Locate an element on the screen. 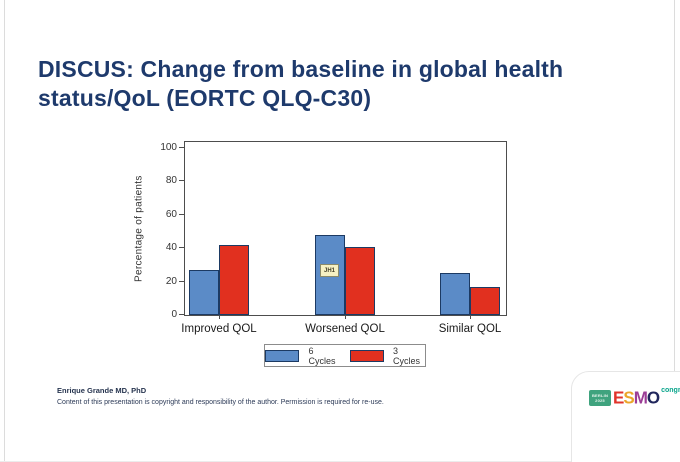 The width and height of the screenshot is (680, 462). chart-legend: 6 Cycles 3 Cycles is located at coordinates (345, 355).